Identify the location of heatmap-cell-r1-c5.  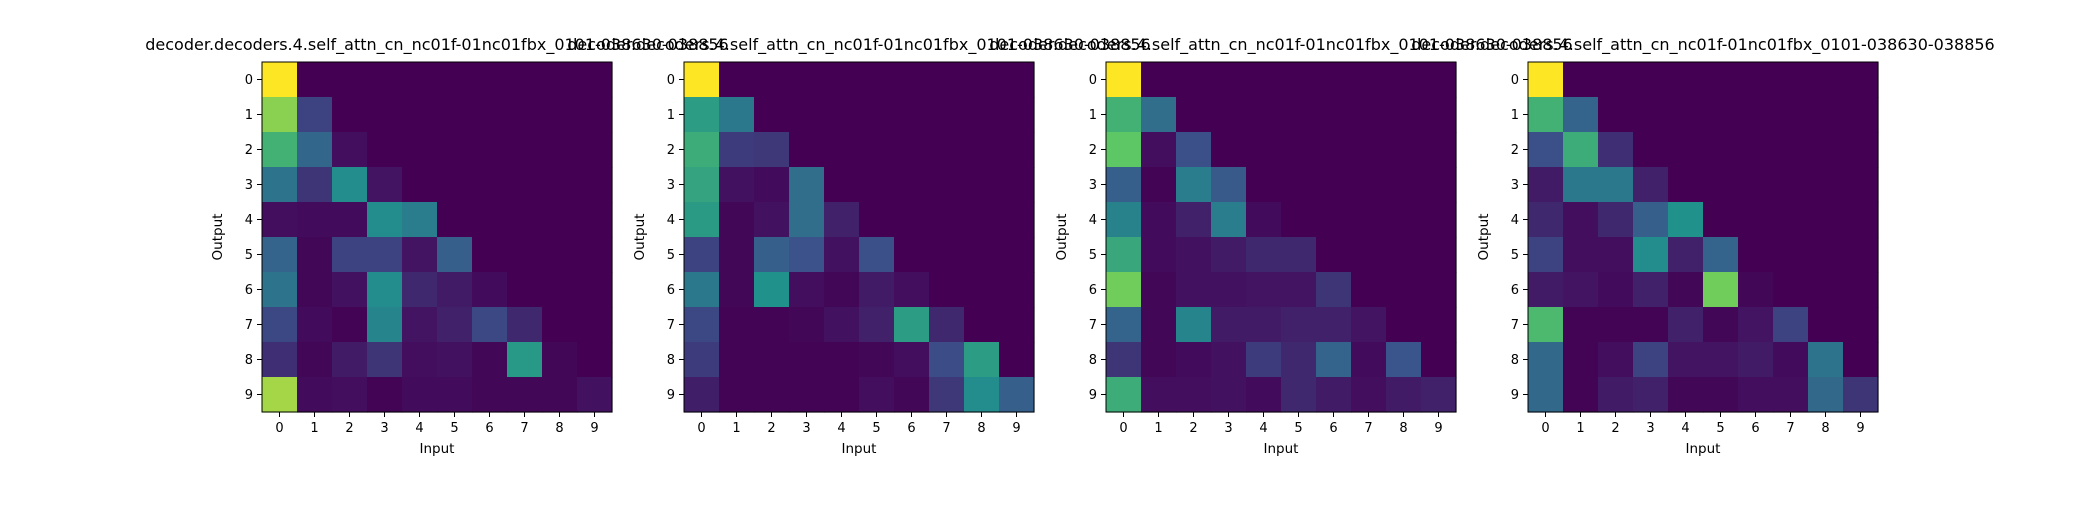
(1299, 115).